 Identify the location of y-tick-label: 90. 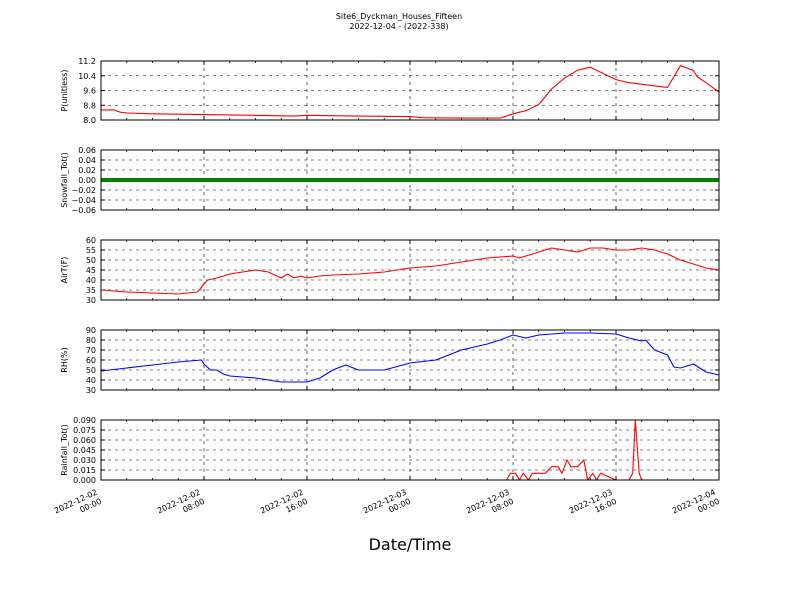
(91, 330).